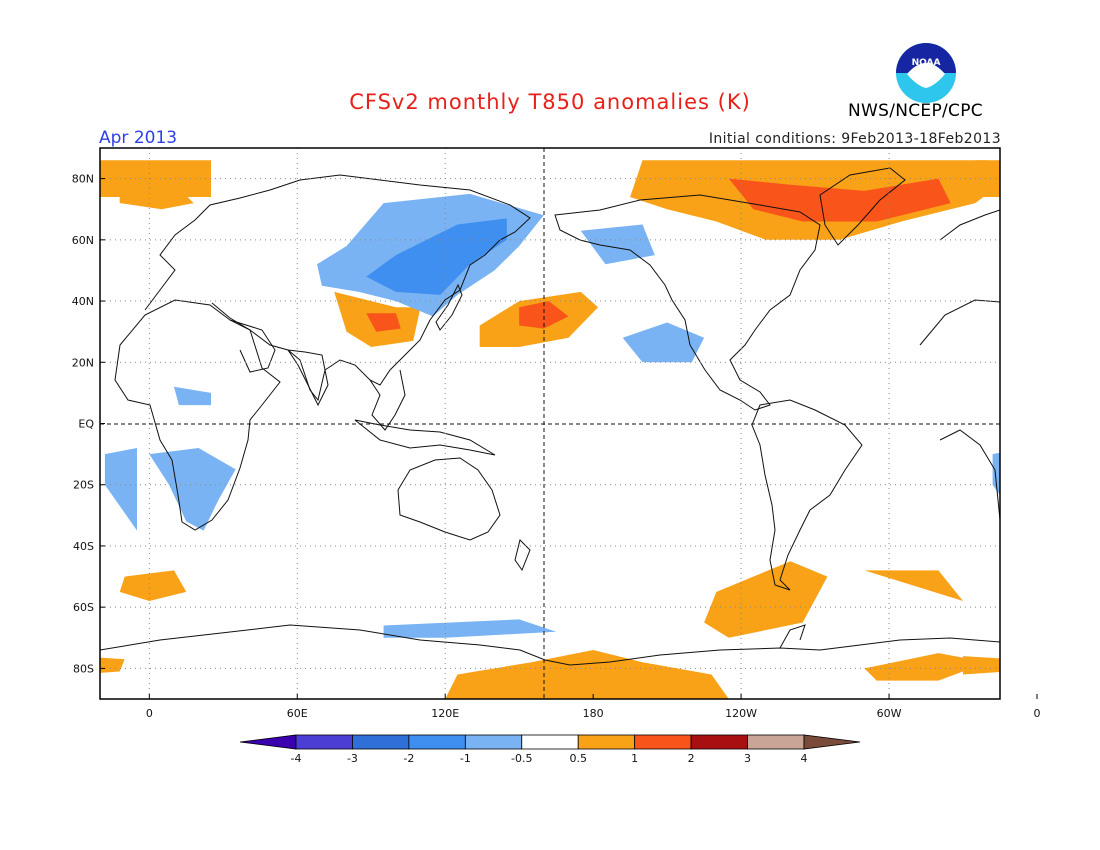 Image resolution: width=1100 pixels, height=850 pixels. I want to click on logo-text: NOAA, so click(926, 63).